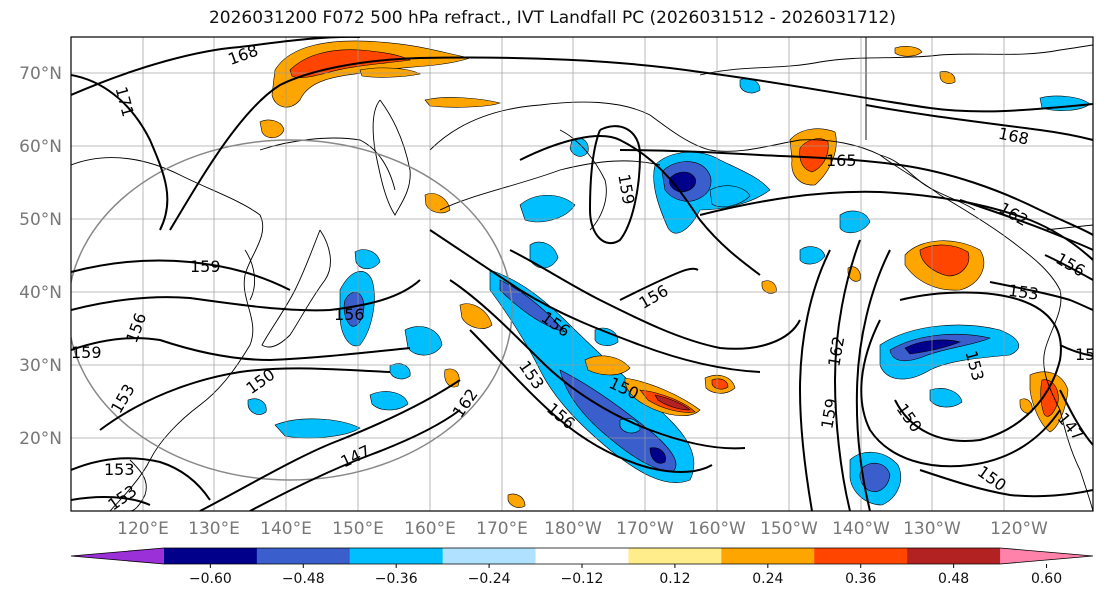 This screenshot has width=1105, height=604. What do you see at coordinates (1046, 579) in the screenshot?
I see `colorbar-tick-label: 0.60` at bounding box center [1046, 579].